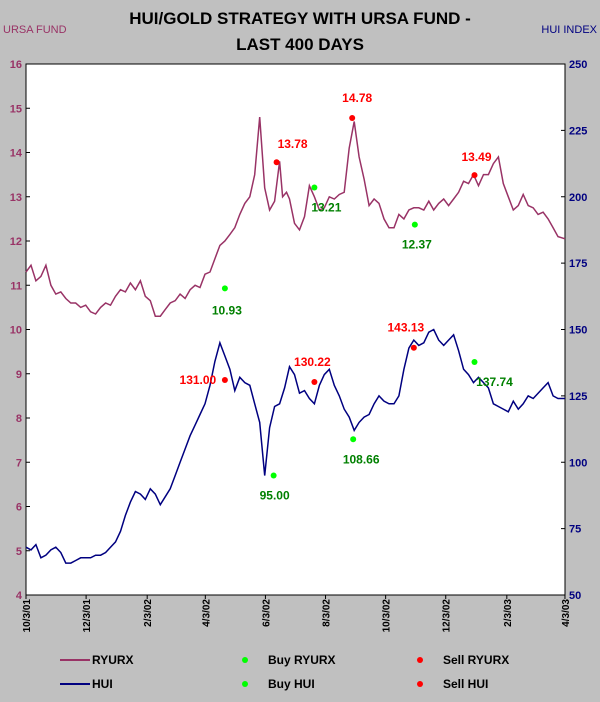  Describe the element at coordinates (16, 154) in the screenshot. I see `left-tick-label: 14` at that location.